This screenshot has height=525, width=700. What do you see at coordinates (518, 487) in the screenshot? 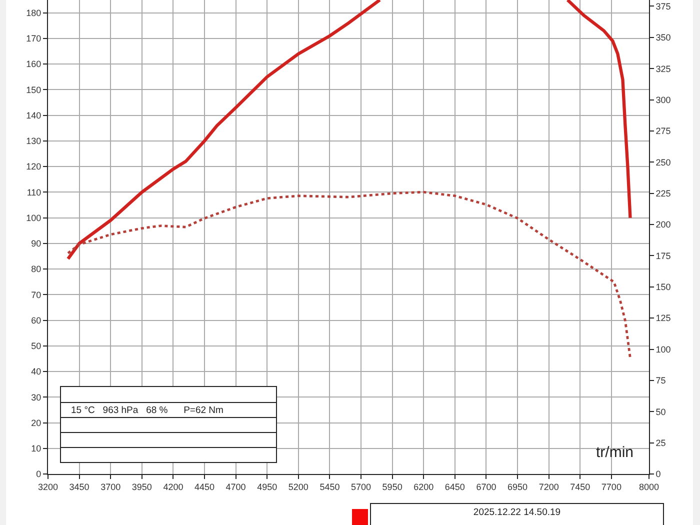
I see `x-tick-label: 6950` at bounding box center [518, 487].